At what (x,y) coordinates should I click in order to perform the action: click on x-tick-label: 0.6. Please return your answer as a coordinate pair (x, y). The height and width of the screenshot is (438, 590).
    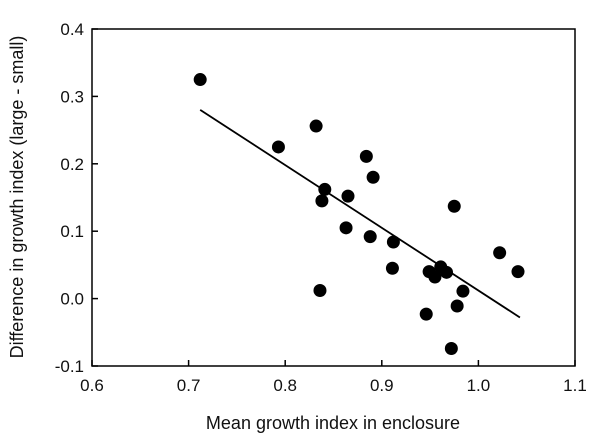
    Looking at the image, I should click on (92, 385).